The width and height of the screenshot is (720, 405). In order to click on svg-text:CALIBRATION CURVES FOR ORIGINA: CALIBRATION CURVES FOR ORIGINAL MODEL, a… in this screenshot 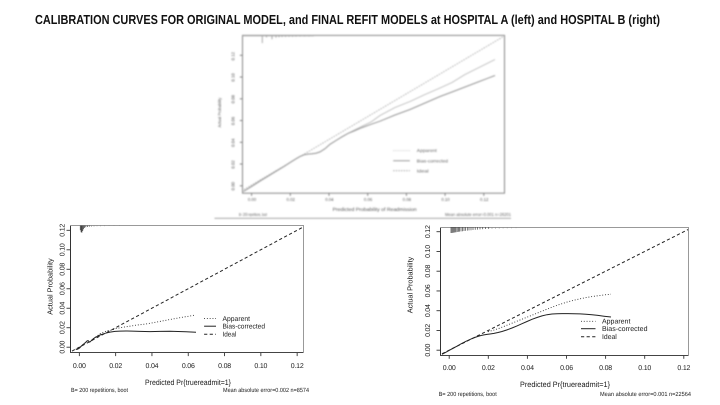, I will do `click(347, 19)`.